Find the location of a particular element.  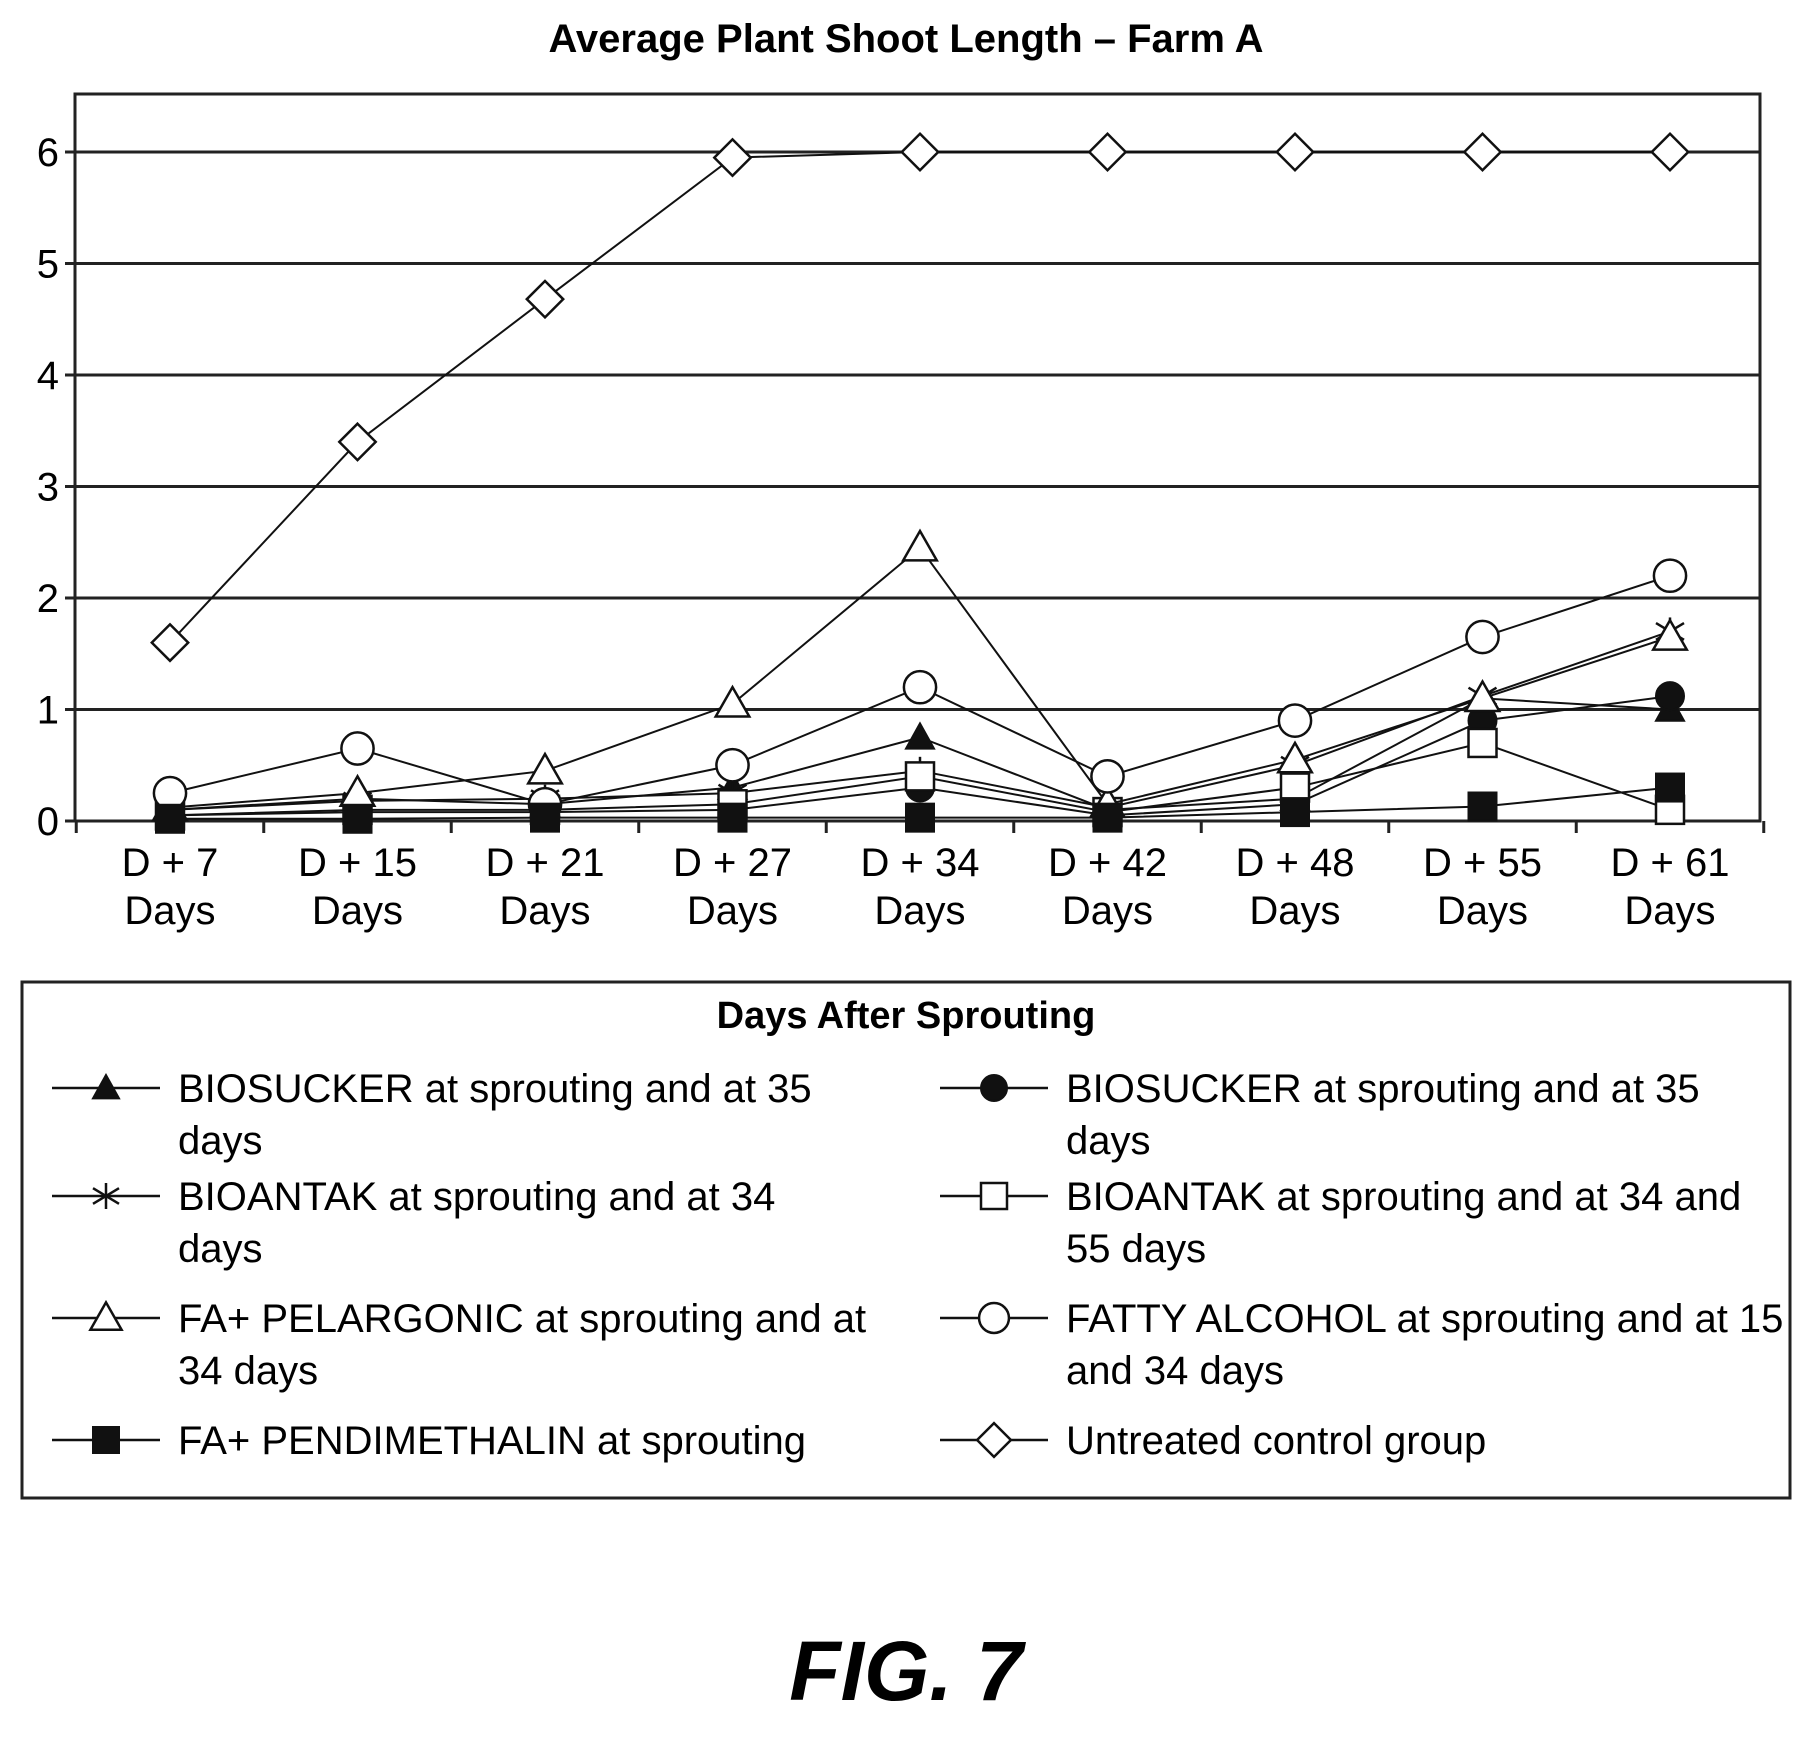

y-tick-label: 6 is located at coordinates (48, 153).